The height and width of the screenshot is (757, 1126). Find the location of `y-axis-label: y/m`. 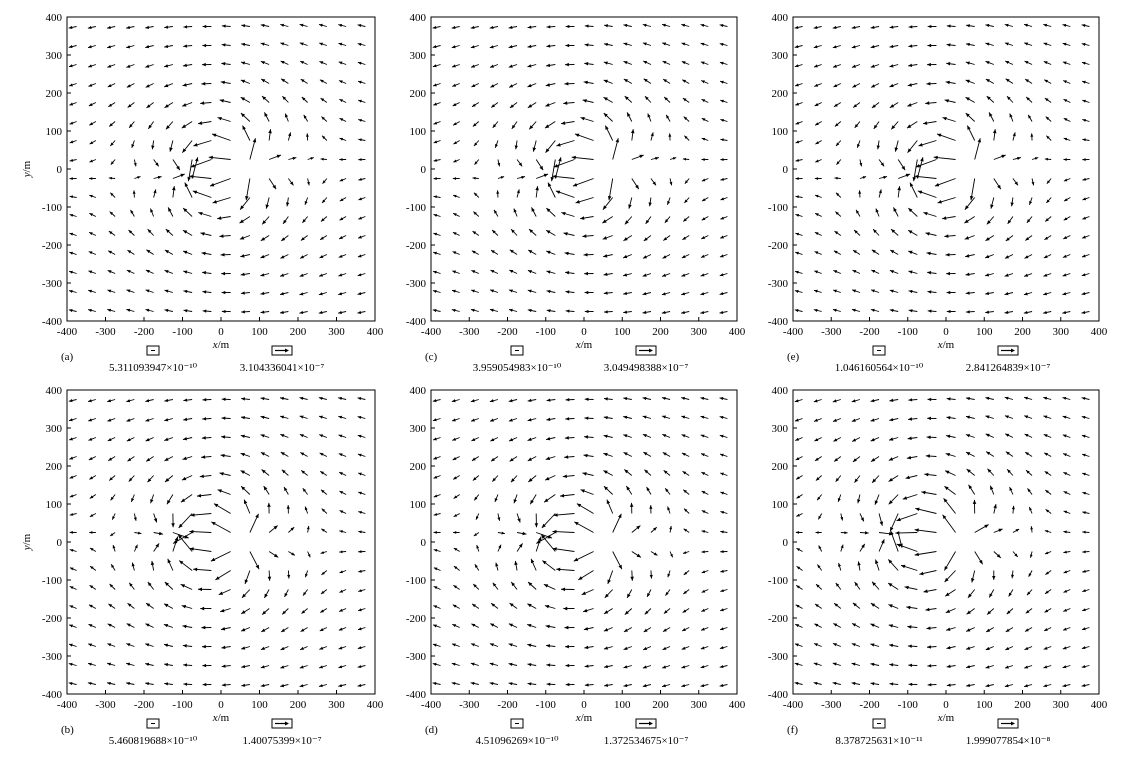

y-axis-label: y/m is located at coordinates (27, 169).